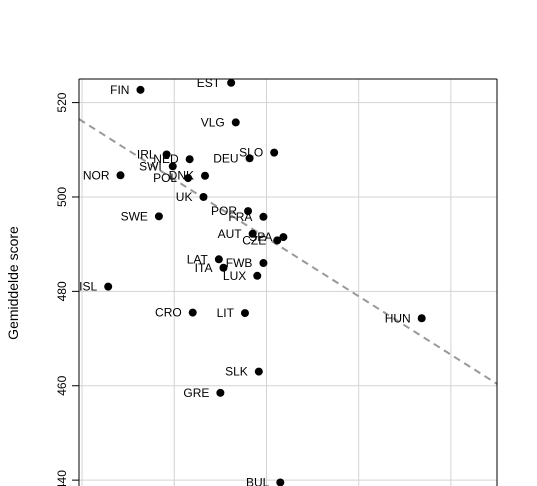  I want to click on point-label: ISL, so click(88, 287).